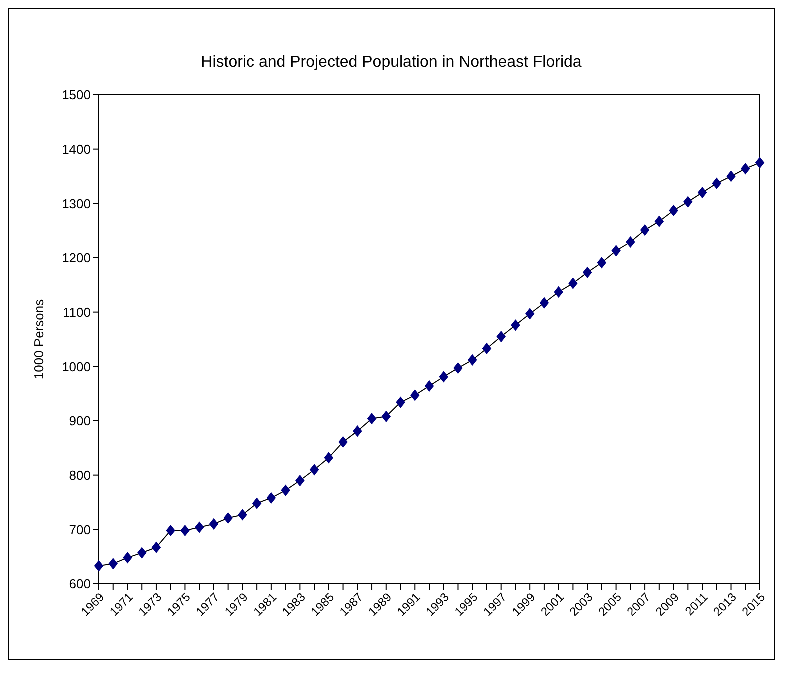 This screenshot has width=785, height=674. I want to click on y-tick-label: 700, so click(80, 530).